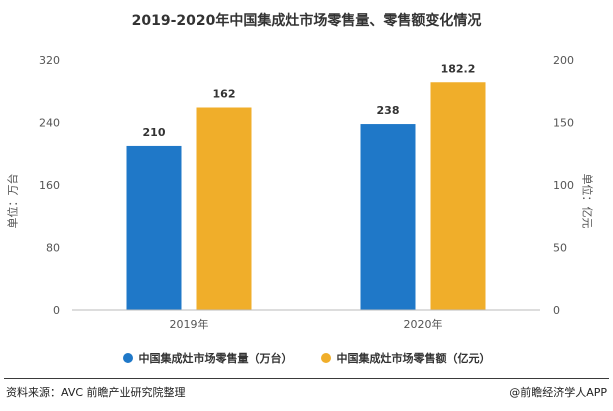 This screenshot has height=411, width=613. I want to click on legend-swatch-sales, so click(325, 358).